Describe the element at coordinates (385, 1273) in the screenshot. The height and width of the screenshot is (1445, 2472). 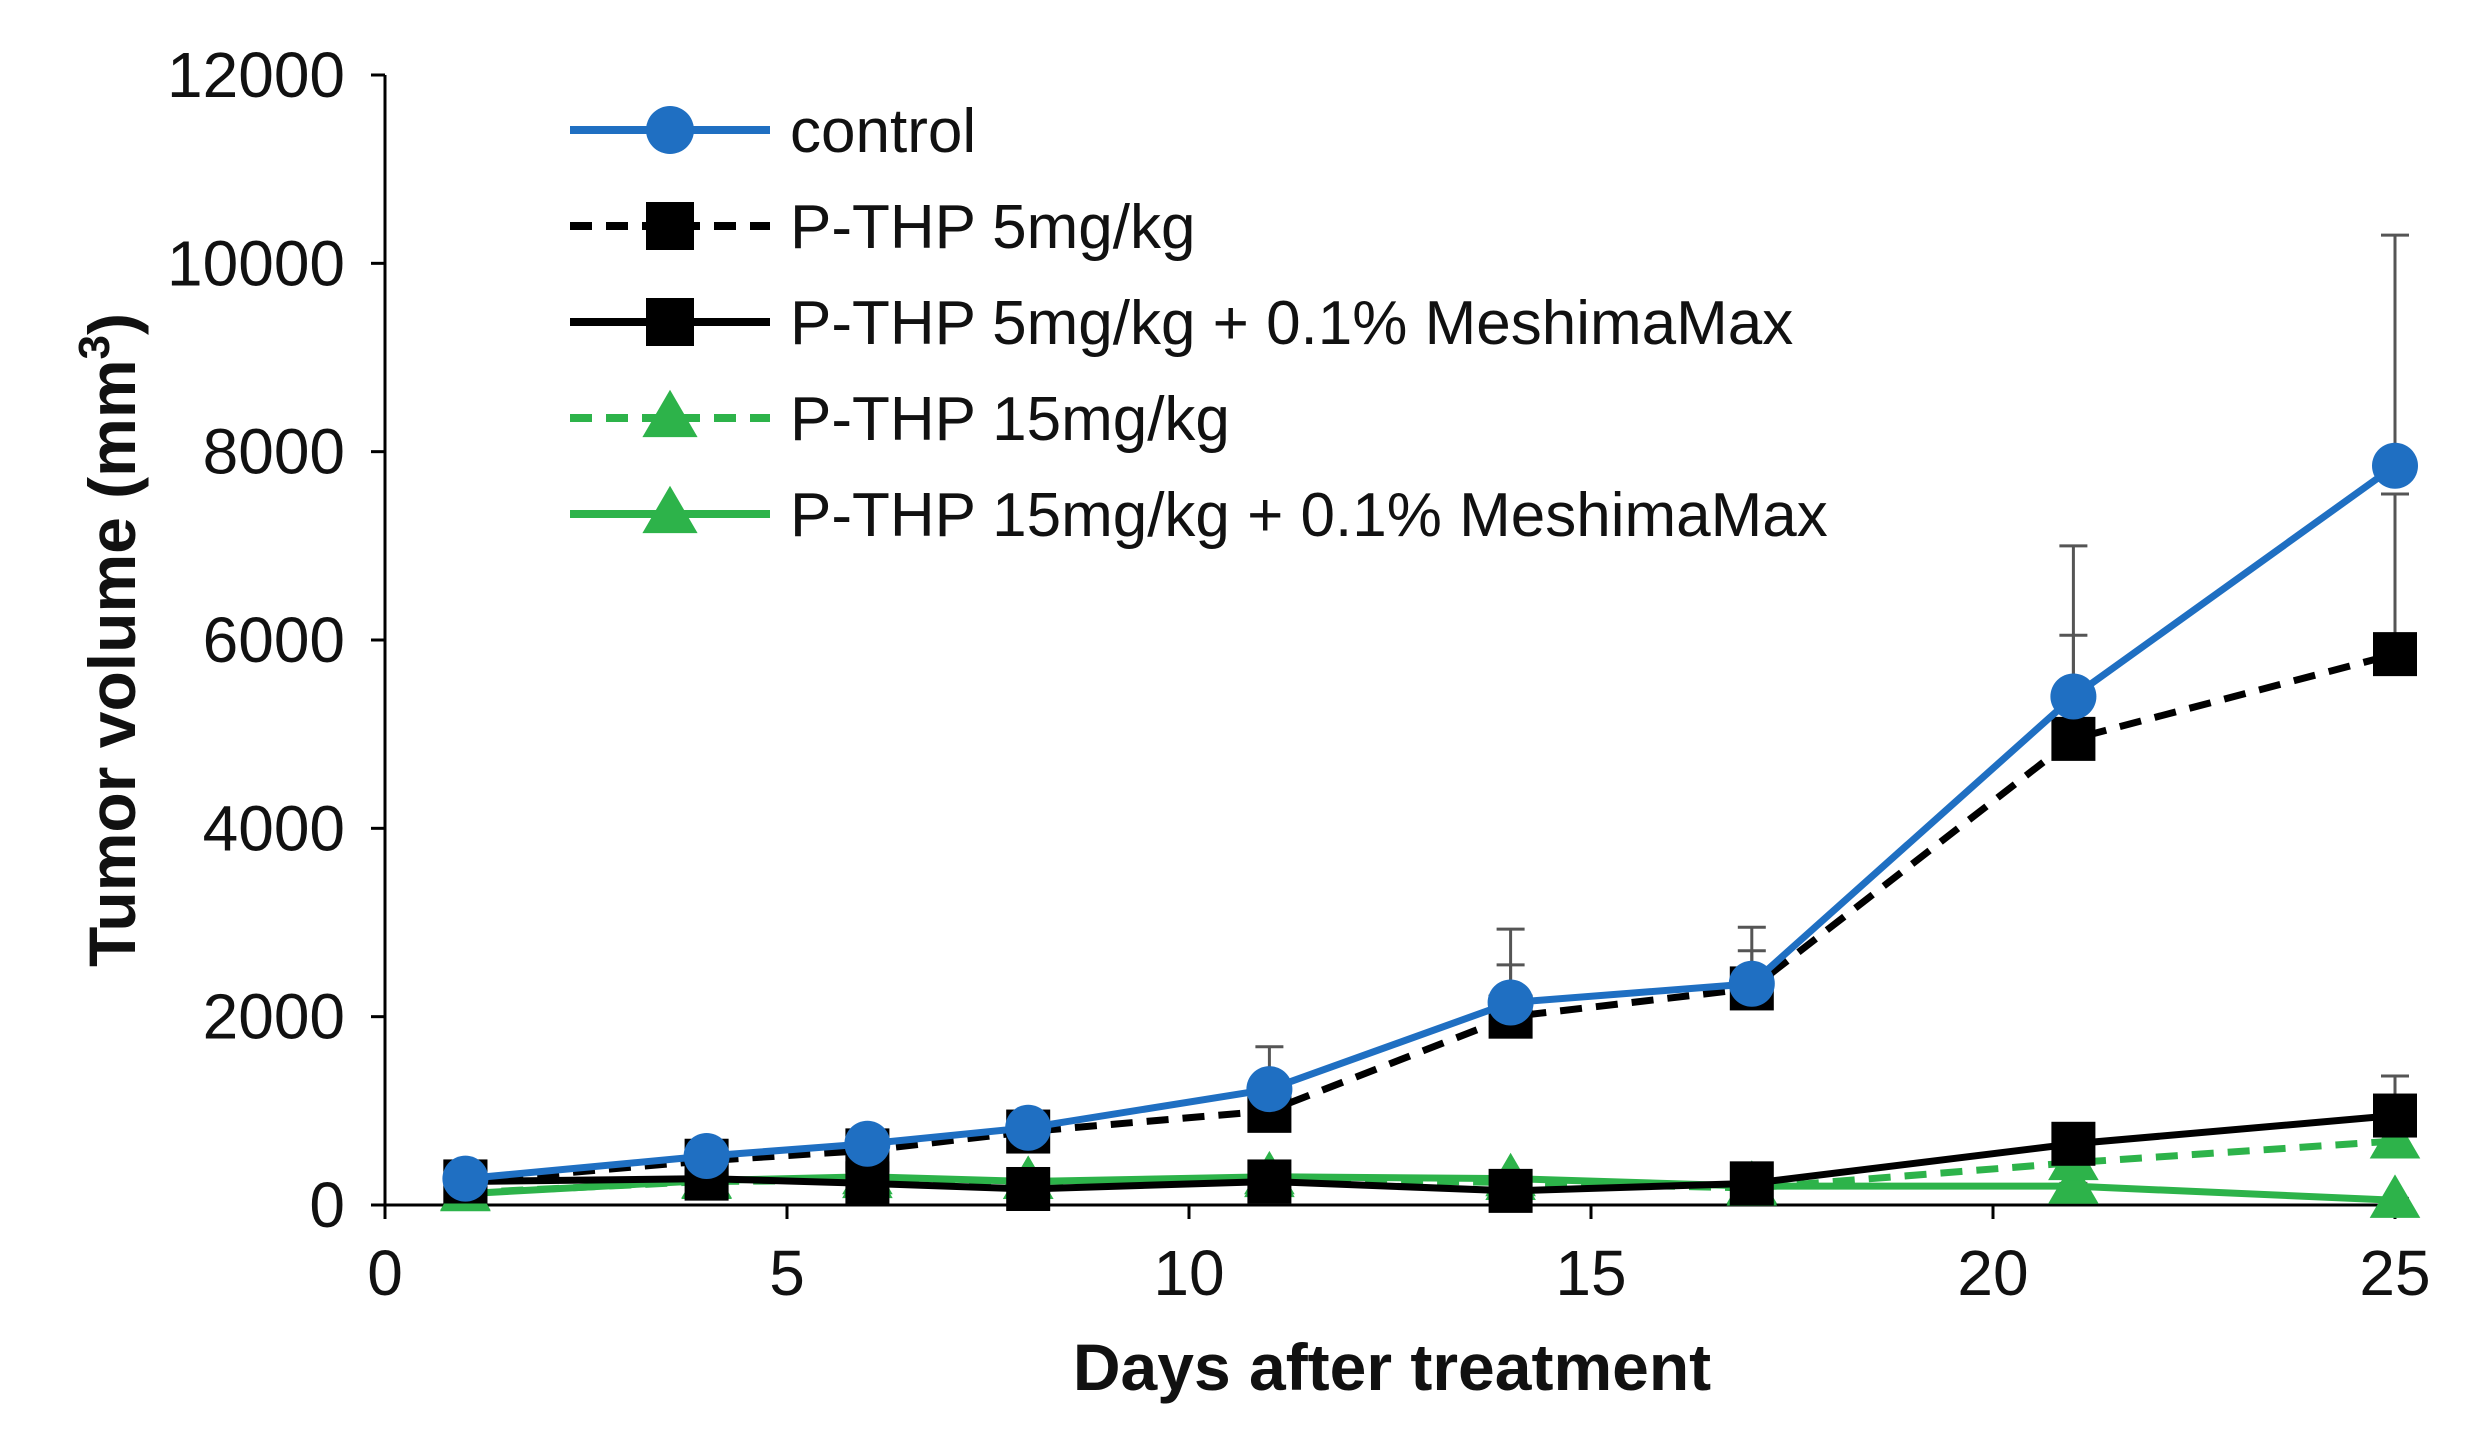
I see `x-tick-label: 0` at that location.